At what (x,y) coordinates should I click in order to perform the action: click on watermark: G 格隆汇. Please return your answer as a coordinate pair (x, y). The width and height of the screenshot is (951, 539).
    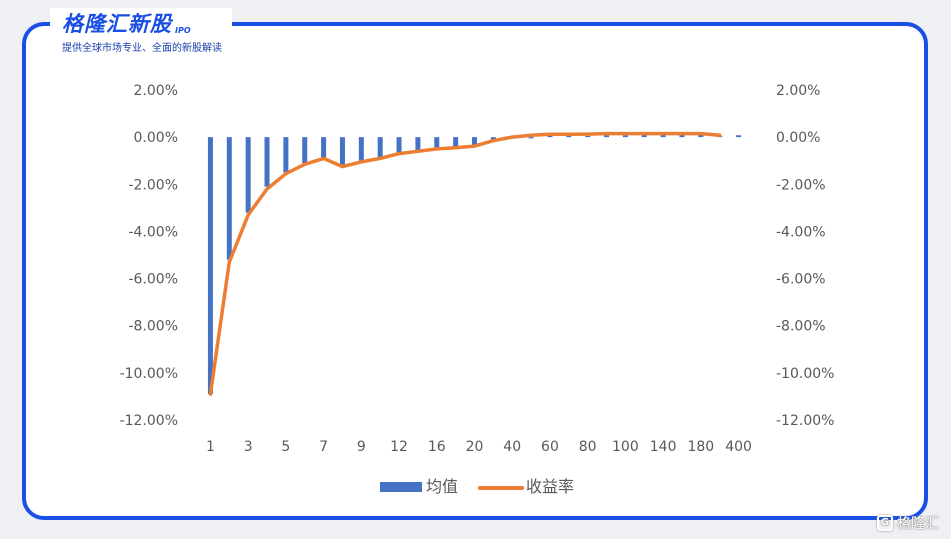
    Looking at the image, I should click on (908, 523).